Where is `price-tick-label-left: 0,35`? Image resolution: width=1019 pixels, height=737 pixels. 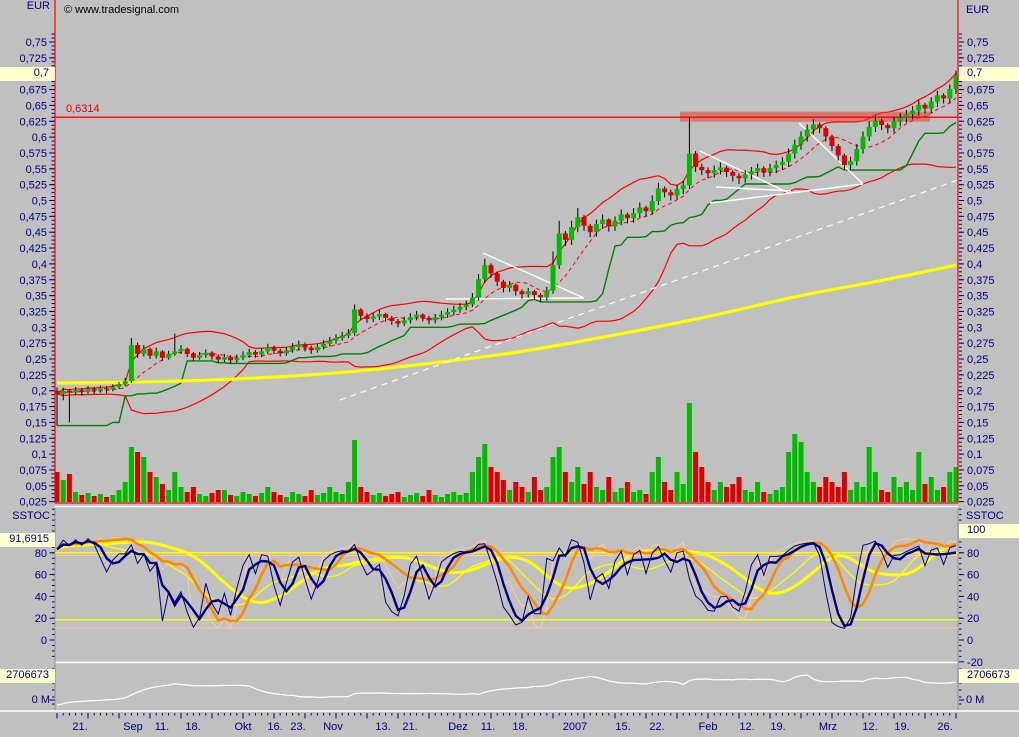
price-tick-label-left: 0,35 is located at coordinates (36, 297).